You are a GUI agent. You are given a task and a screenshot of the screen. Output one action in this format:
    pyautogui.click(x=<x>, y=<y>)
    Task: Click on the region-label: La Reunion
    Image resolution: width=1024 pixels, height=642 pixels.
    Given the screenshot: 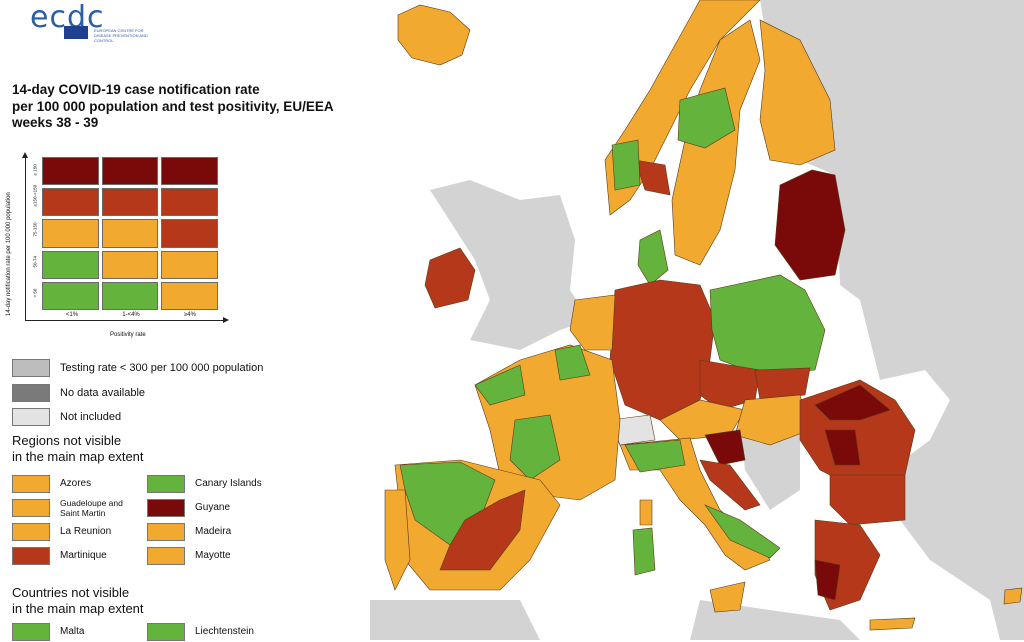 What is the action you would take?
    pyautogui.click(x=86, y=531)
    